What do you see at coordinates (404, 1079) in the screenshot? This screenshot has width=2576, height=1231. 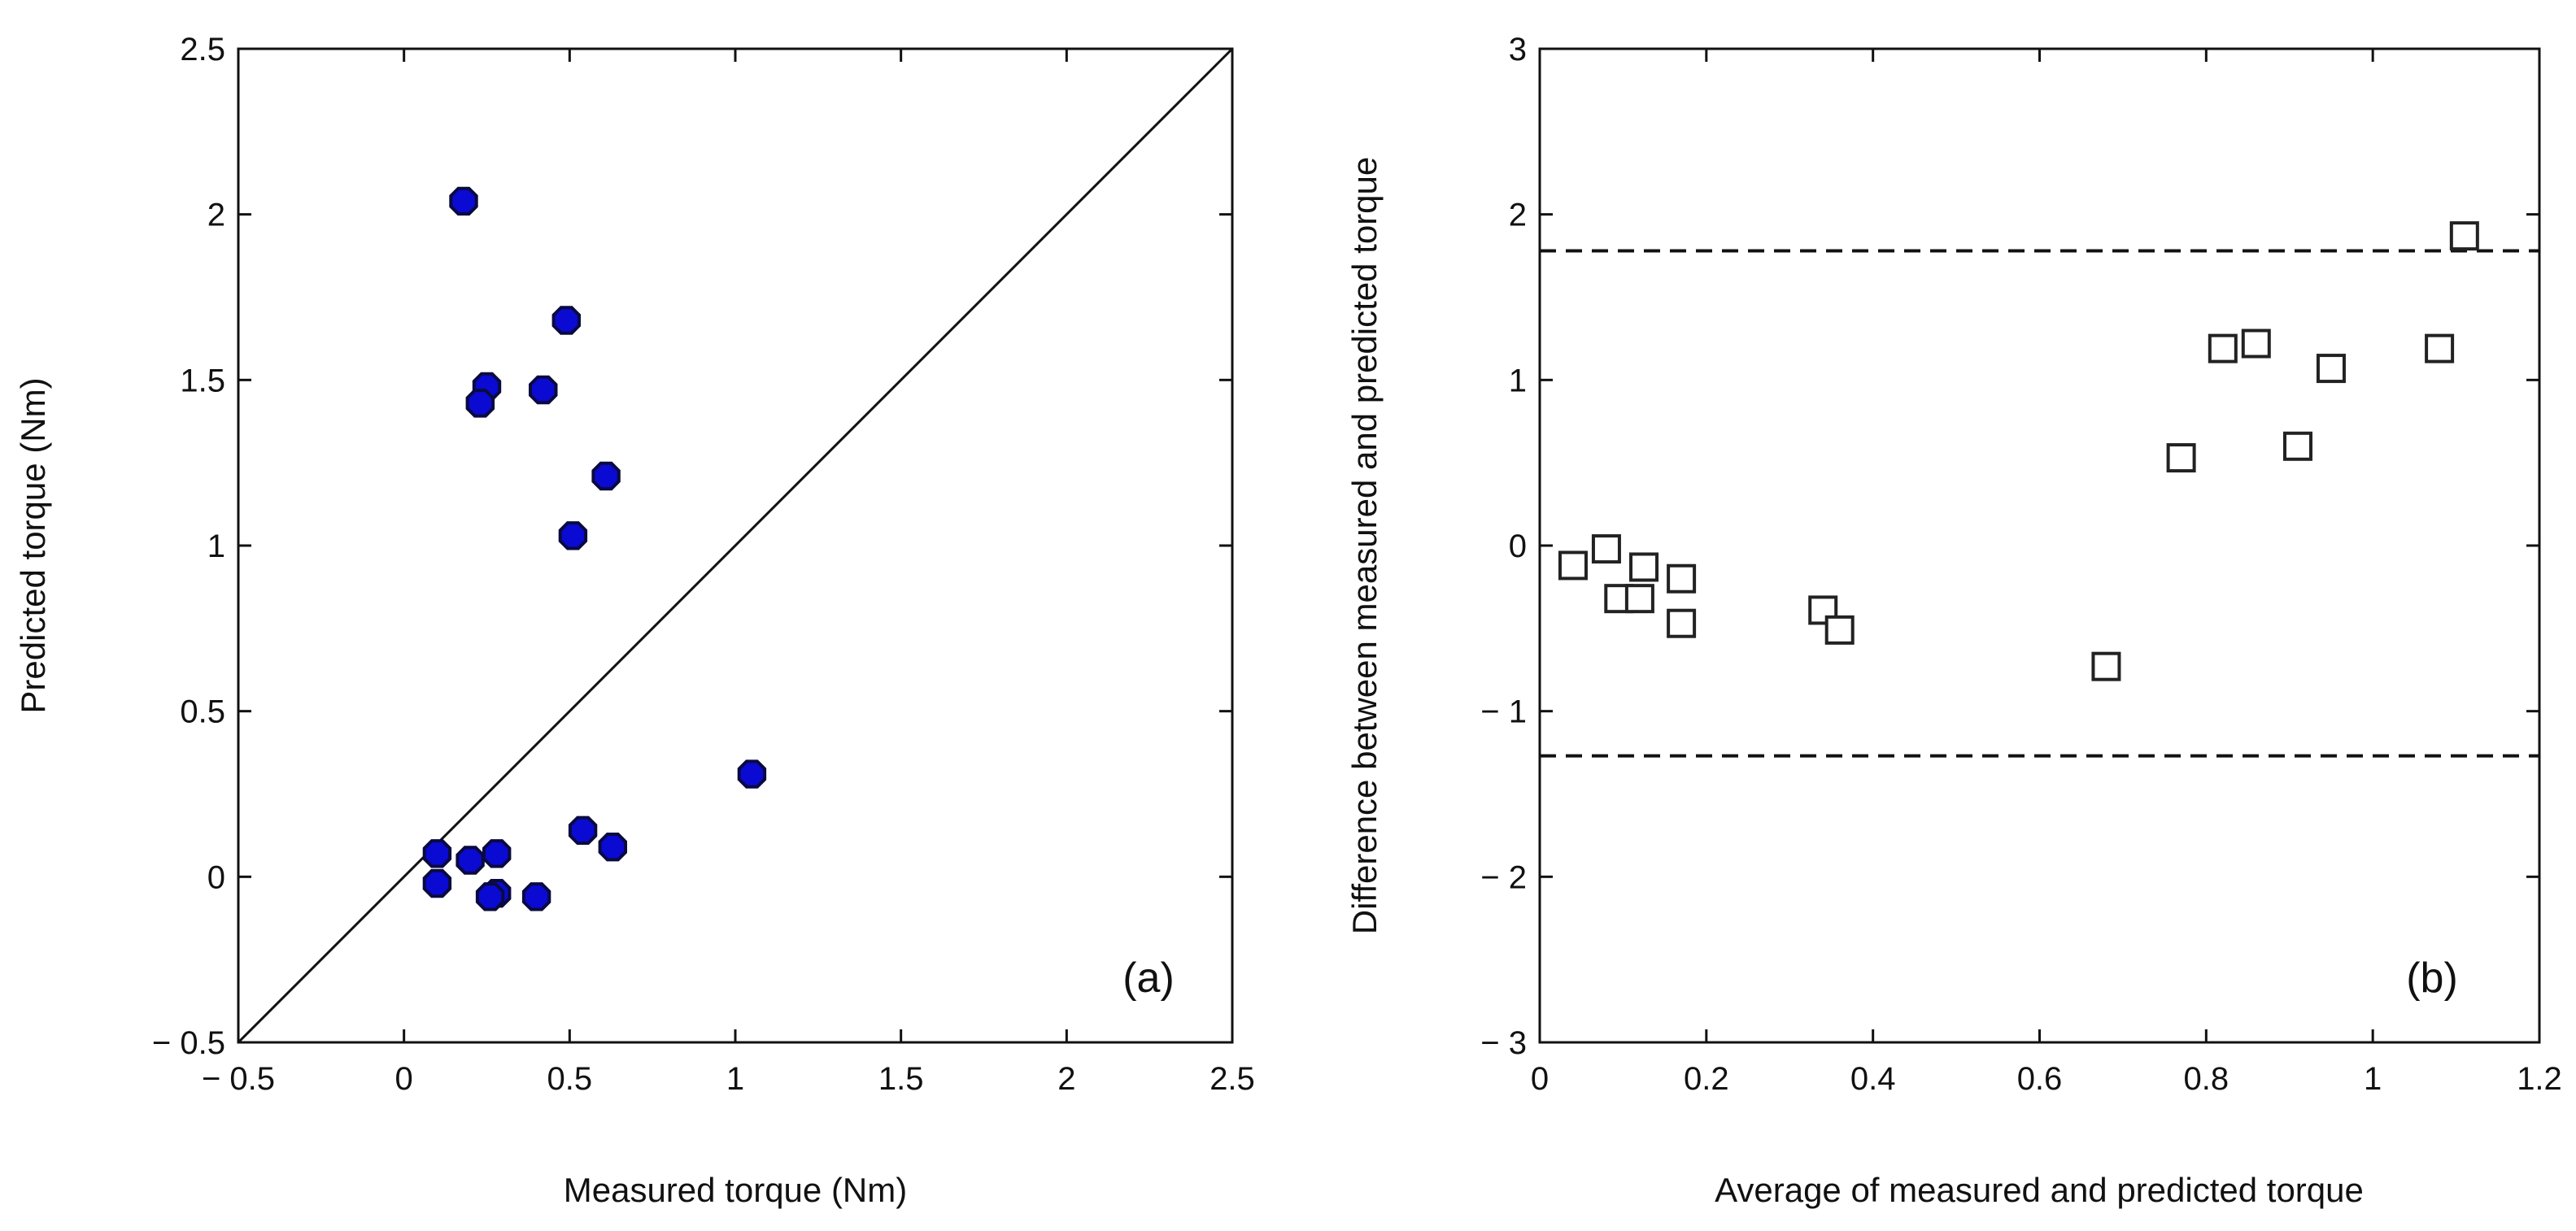 I see `panel-a-x-tick-label: 0` at bounding box center [404, 1079].